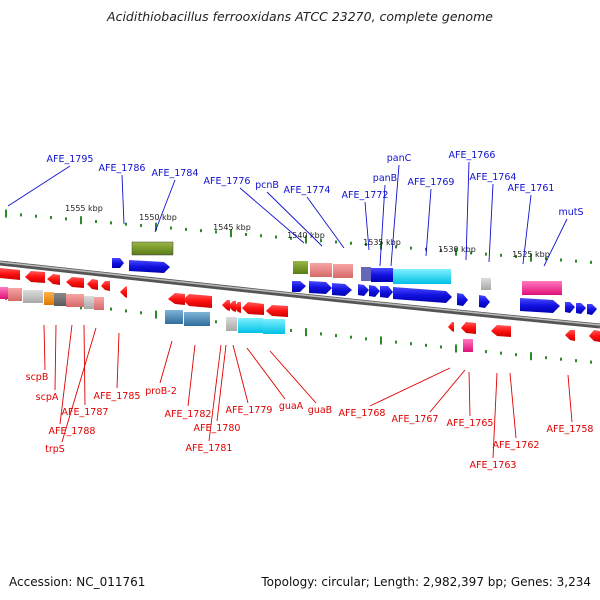 The image size is (600, 600). What do you see at coordinates (227, 181) in the screenshot?
I see `gene-label: AFE_1776` at bounding box center [227, 181].